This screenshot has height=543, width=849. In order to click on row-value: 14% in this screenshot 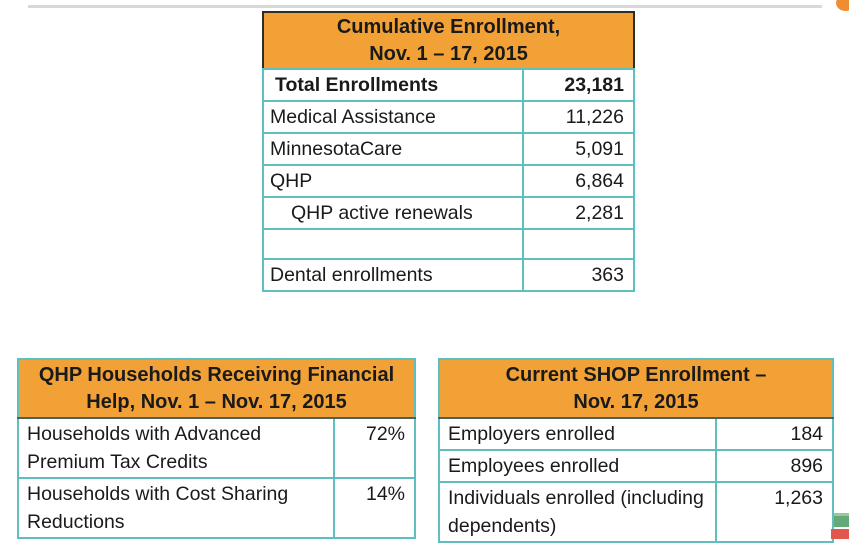, I will do `click(374, 508)`.